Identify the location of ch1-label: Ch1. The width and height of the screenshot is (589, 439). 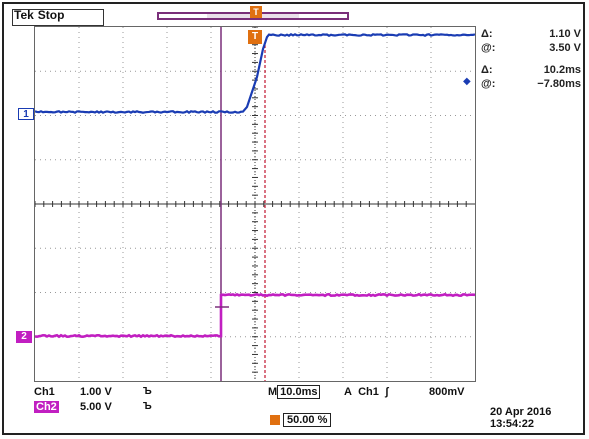
(44, 392).